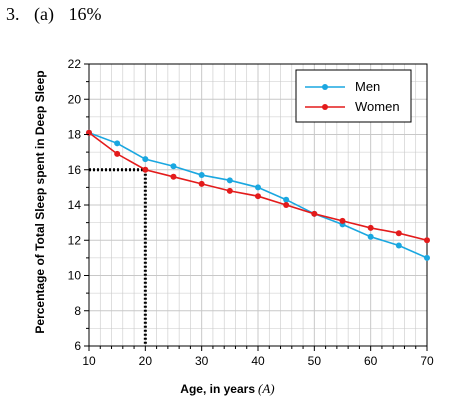  What do you see at coordinates (325, 87) in the screenshot?
I see `legend-men-marker` at bounding box center [325, 87].